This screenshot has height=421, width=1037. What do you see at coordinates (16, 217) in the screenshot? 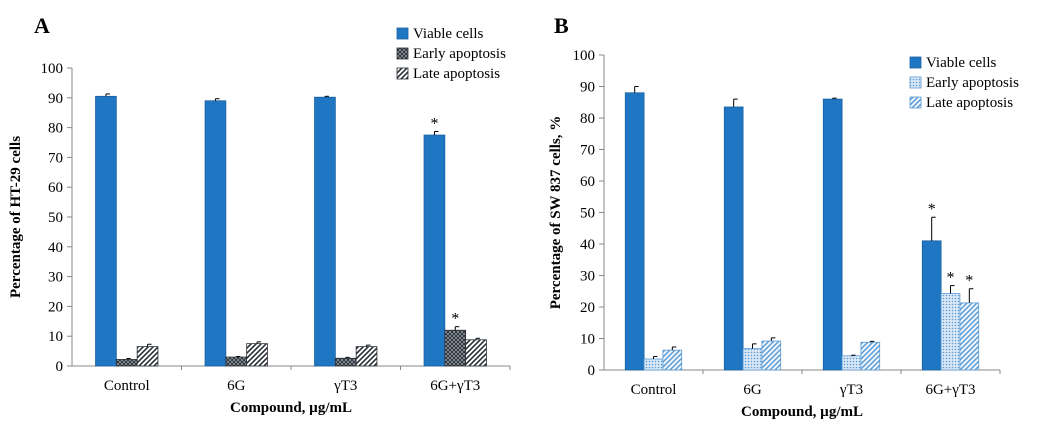
I see `y-axis-title: Percentage of HT-29 cells` at bounding box center [16, 217].